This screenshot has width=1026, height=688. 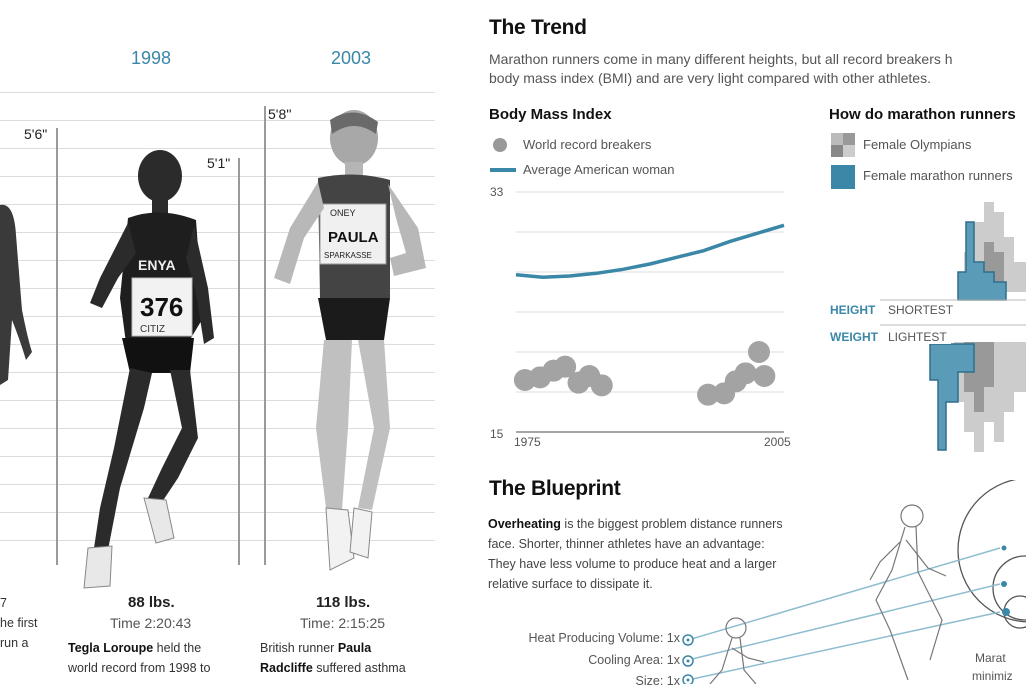 I want to click on x-axis-start-label: 1975, so click(x=527, y=442).